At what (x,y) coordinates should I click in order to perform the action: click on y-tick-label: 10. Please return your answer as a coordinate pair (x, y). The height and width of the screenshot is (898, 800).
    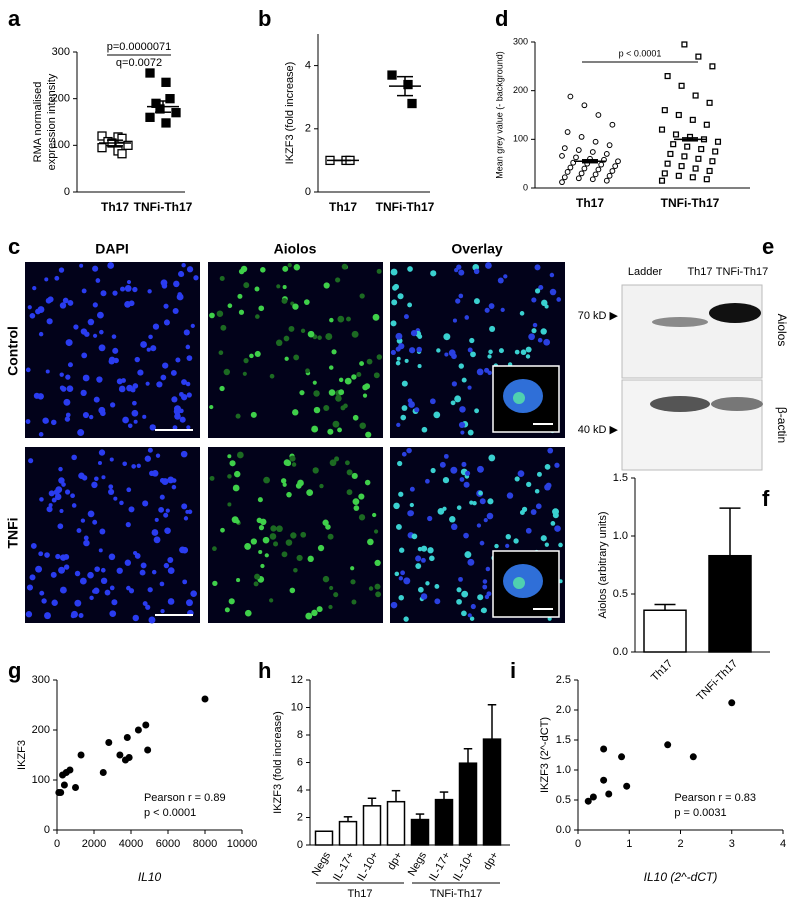
    Looking at the image, I should click on (297, 707).